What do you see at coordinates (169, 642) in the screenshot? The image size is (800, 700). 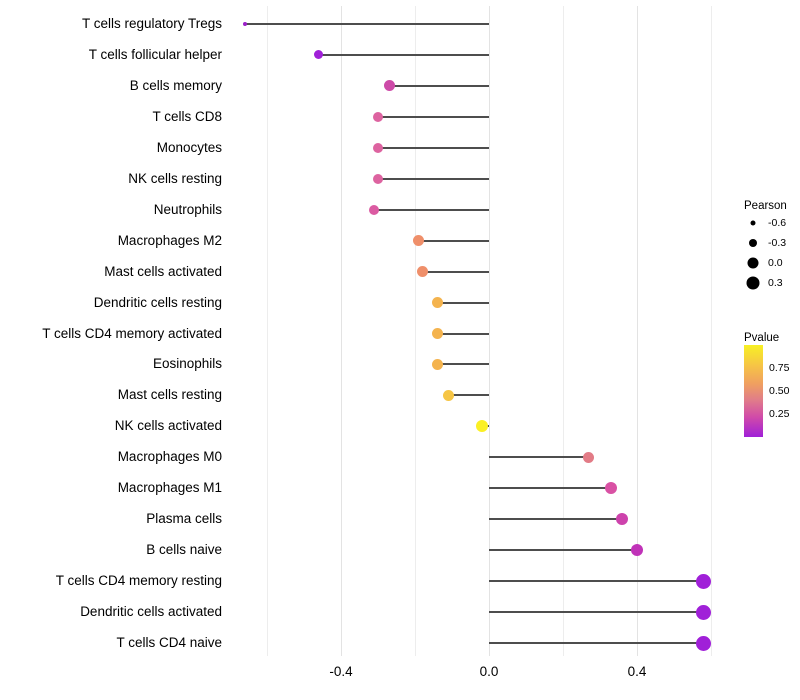 I see `y-axis-label: T cells CD4 naive` at bounding box center [169, 642].